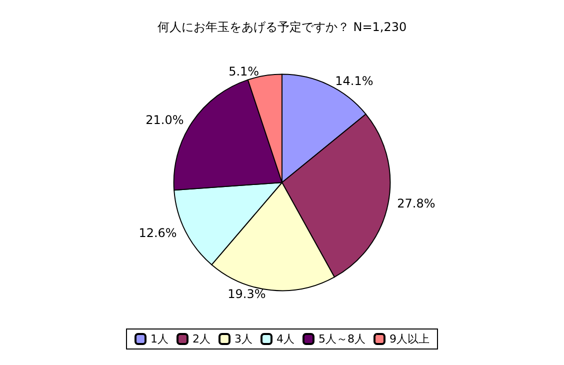  I want to click on legend-label: 3人, so click(243, 339).